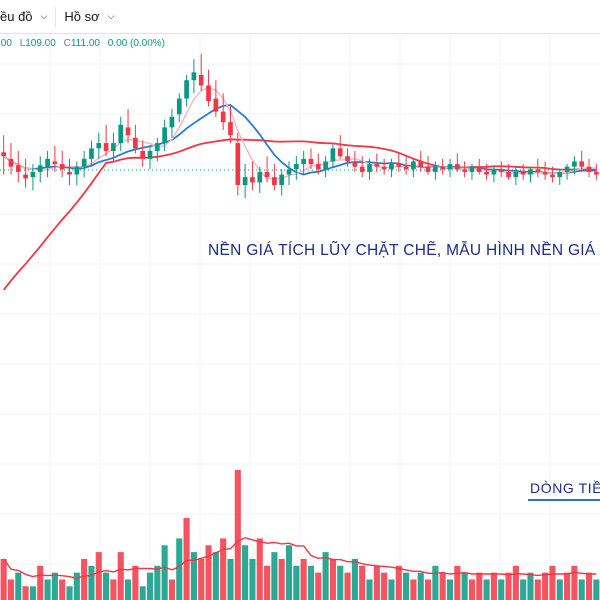 The height and width of the screenshot is (600, 600). I want to click on profile-menu: Hồ sơ ⌵, so click(89, 16).